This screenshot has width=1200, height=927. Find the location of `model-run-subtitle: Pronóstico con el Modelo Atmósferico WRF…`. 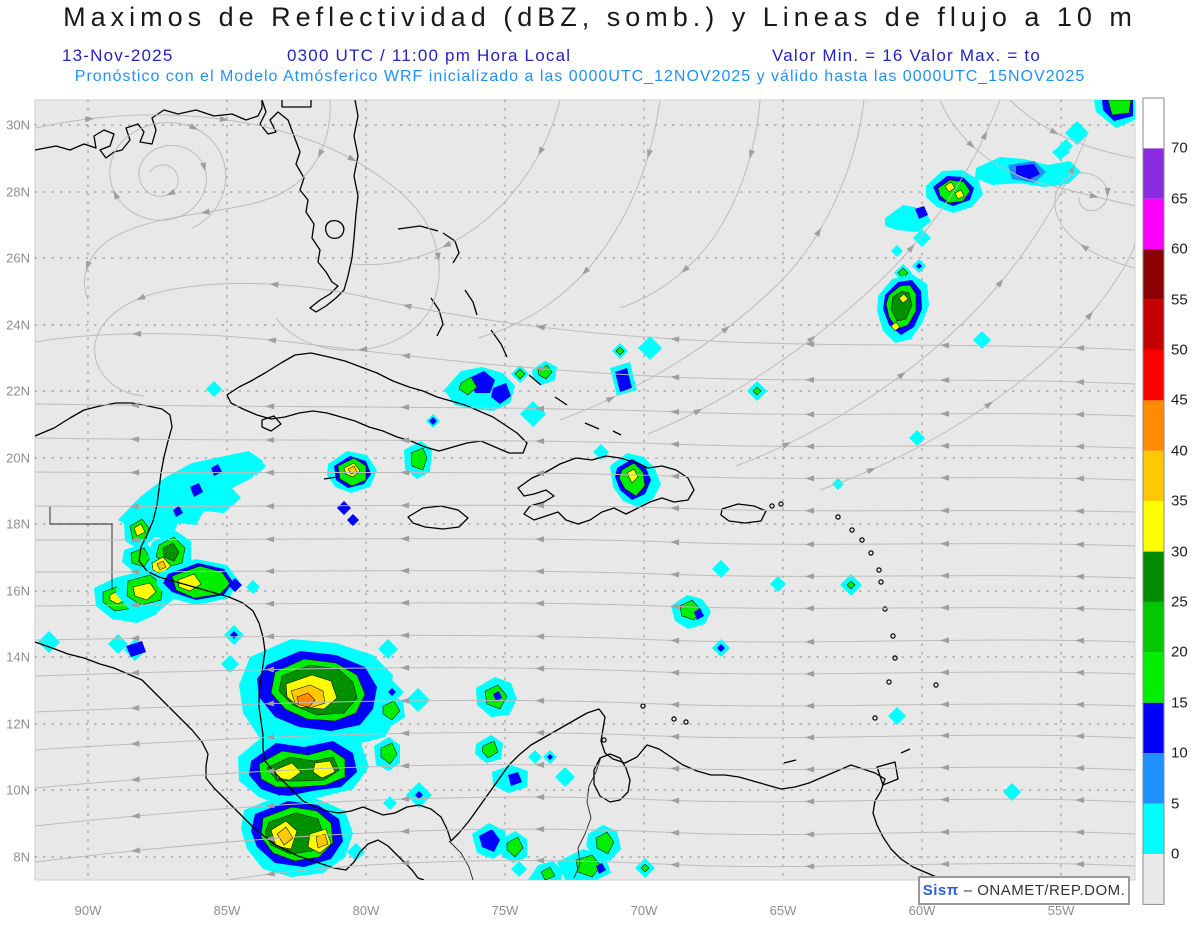

model-run-subtitle: Pronóstico con el Modelo Atmósferico WRF… is located at coordinates (580, 76).